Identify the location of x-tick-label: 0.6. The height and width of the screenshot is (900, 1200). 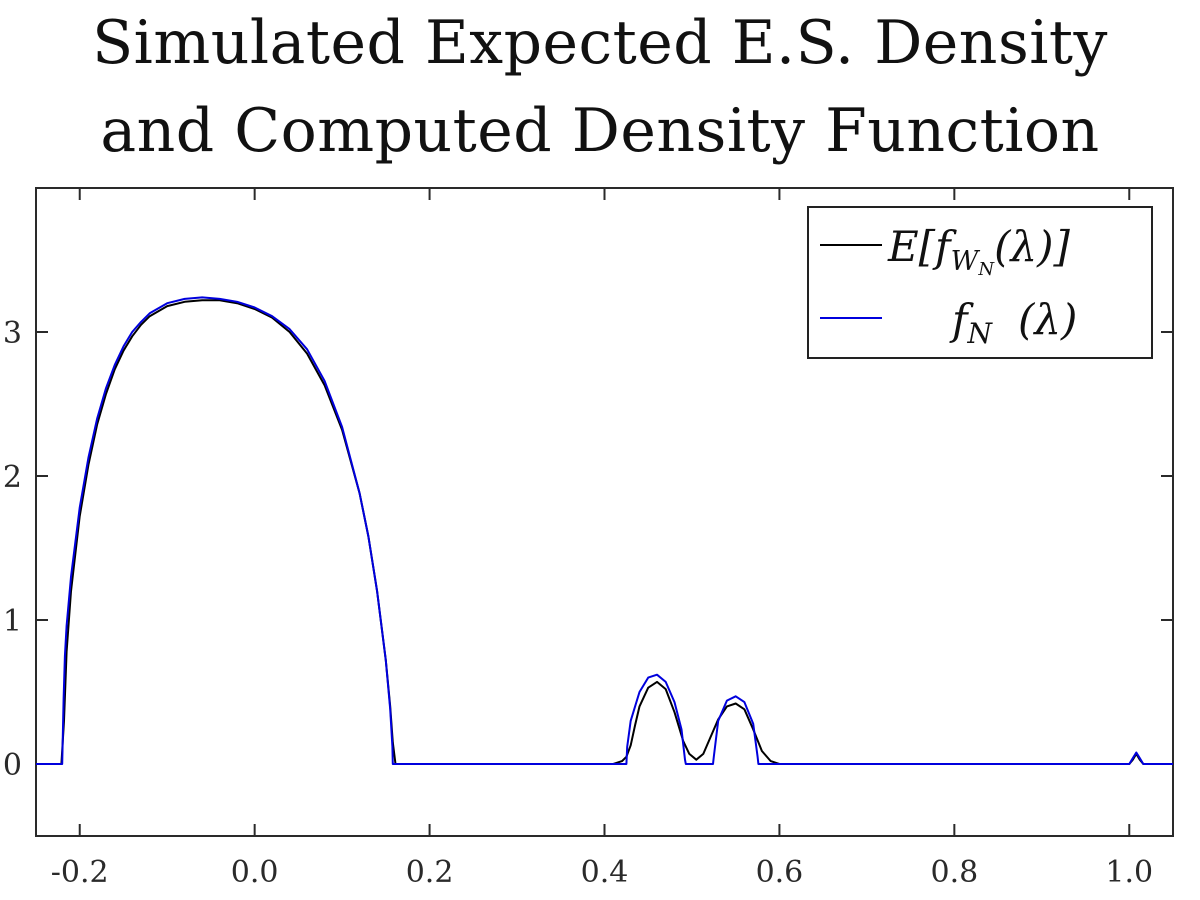
(780, 872).